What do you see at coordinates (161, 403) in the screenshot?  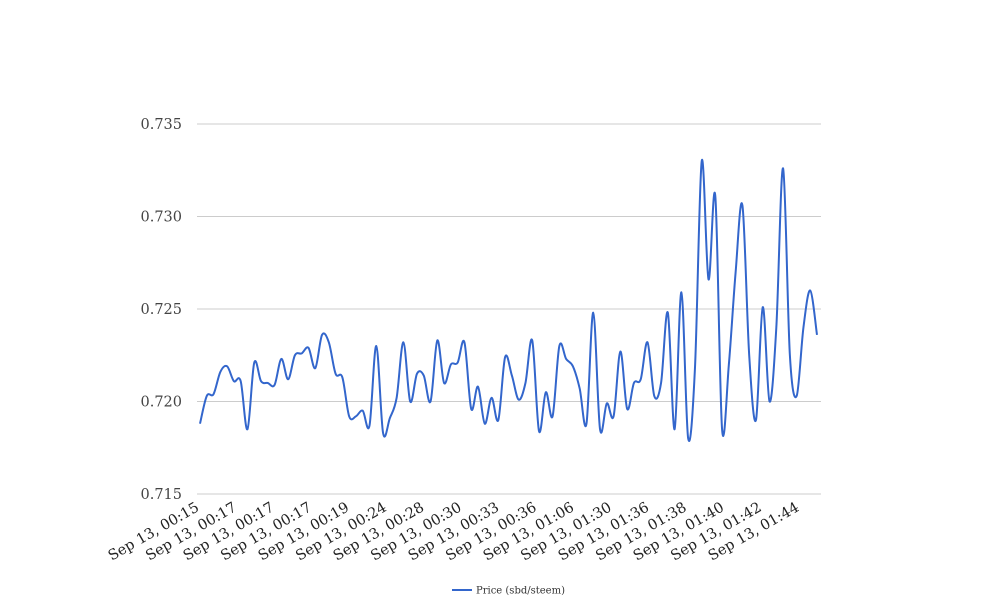 I see `y-tick-label: 0.720` at bounding box center [161, 403].